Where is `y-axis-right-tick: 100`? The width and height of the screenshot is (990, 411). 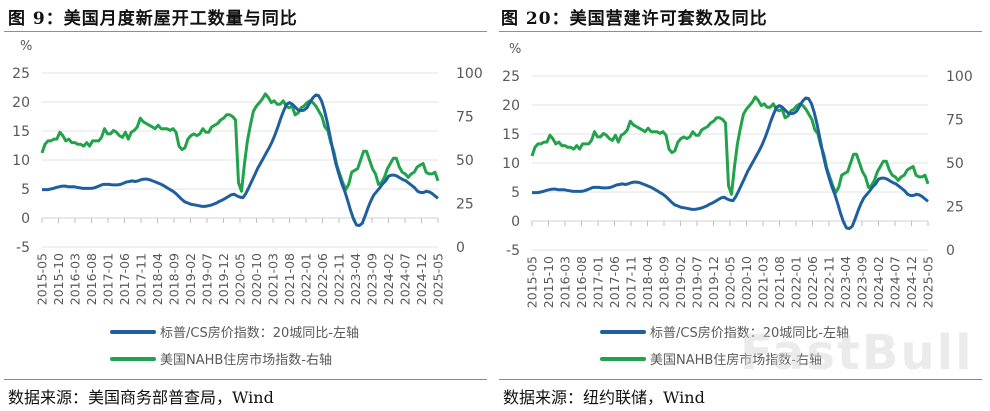
y-axis-right-tick: 100 is located at coordinates (469, 74).